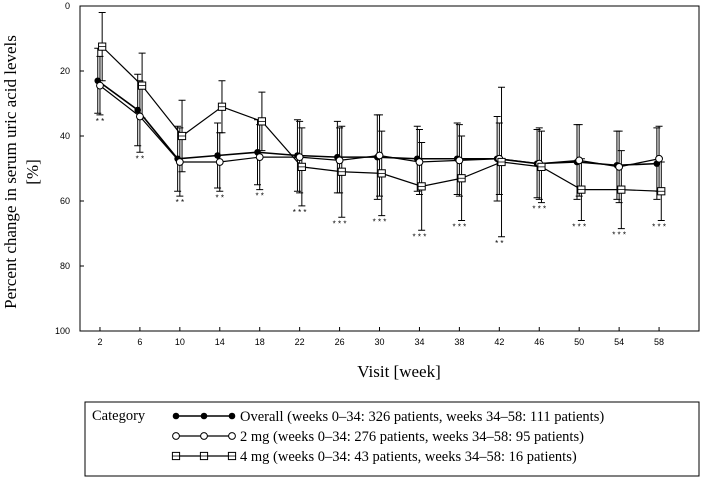  Describe the element at coordinates (659, 342) in the screenshot. I see `x-tick-label: 58` at that location.